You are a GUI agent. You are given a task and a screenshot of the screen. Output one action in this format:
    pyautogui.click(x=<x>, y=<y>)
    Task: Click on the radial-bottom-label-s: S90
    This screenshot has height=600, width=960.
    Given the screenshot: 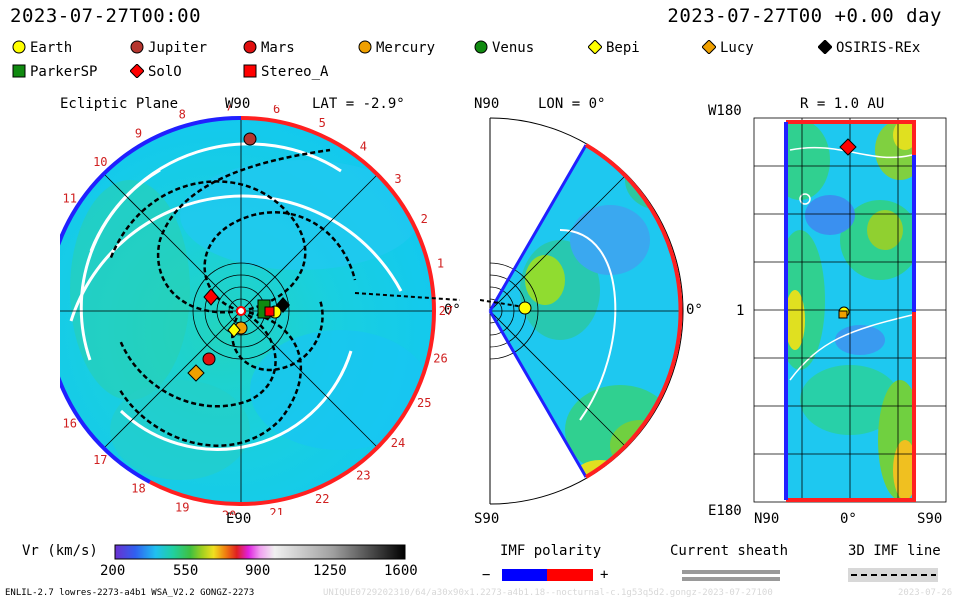 What is the action you would take?
    pyautogui.click(x=930, y=519)
    